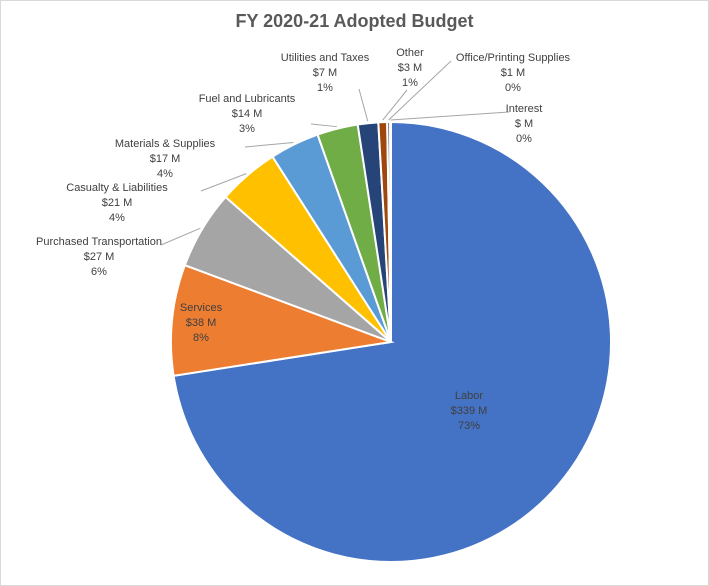 This screenshot has height=586, width=709. What do you see at coordinates (395, 105) in the screenshot?
I see `leader-line-other` at bounding box center [395, 105].